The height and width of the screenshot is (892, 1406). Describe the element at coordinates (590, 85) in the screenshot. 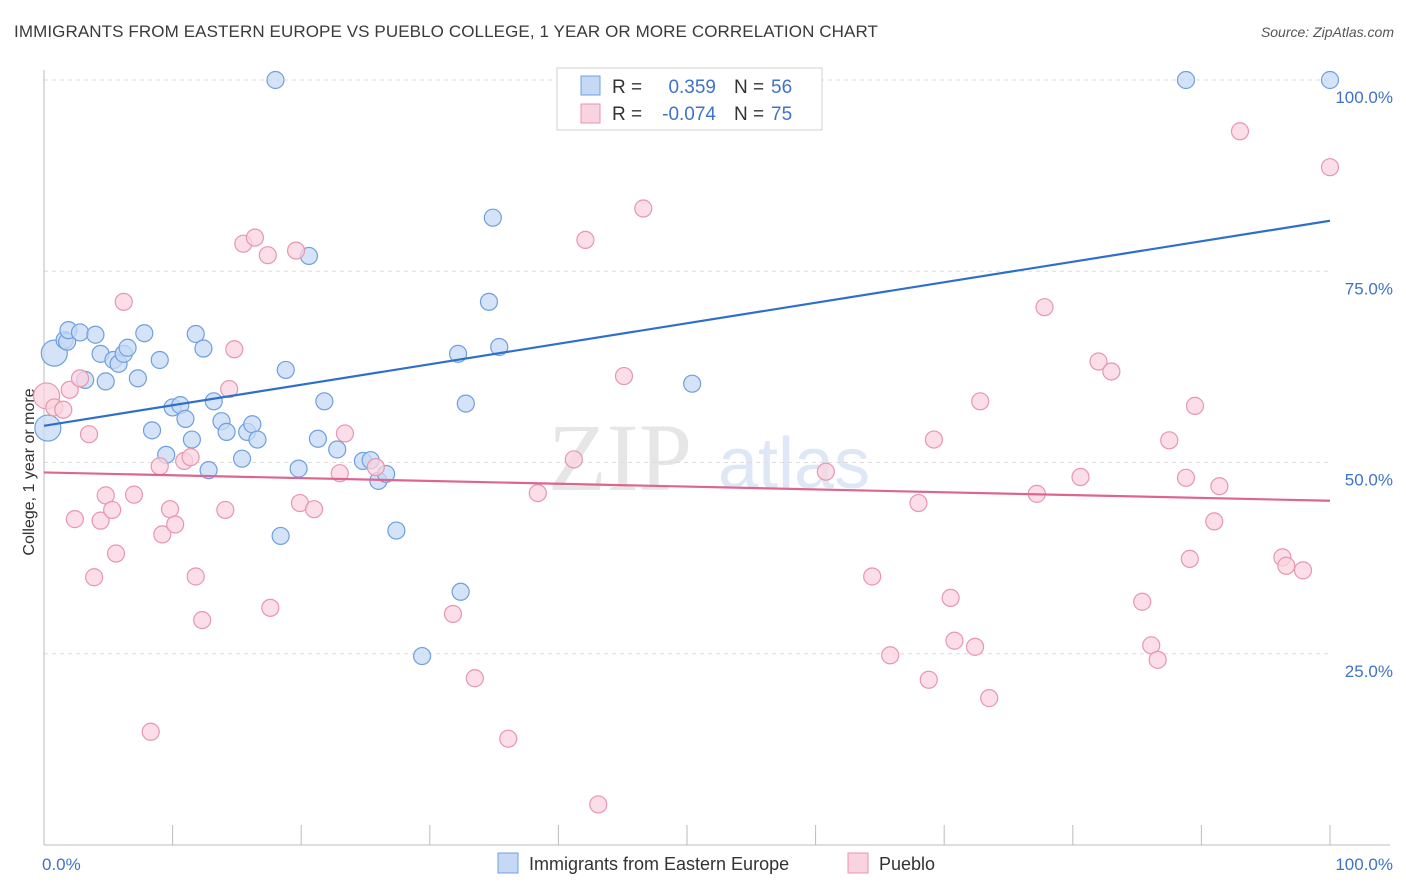

I see `stats-legend-swatch-blue` at that location.